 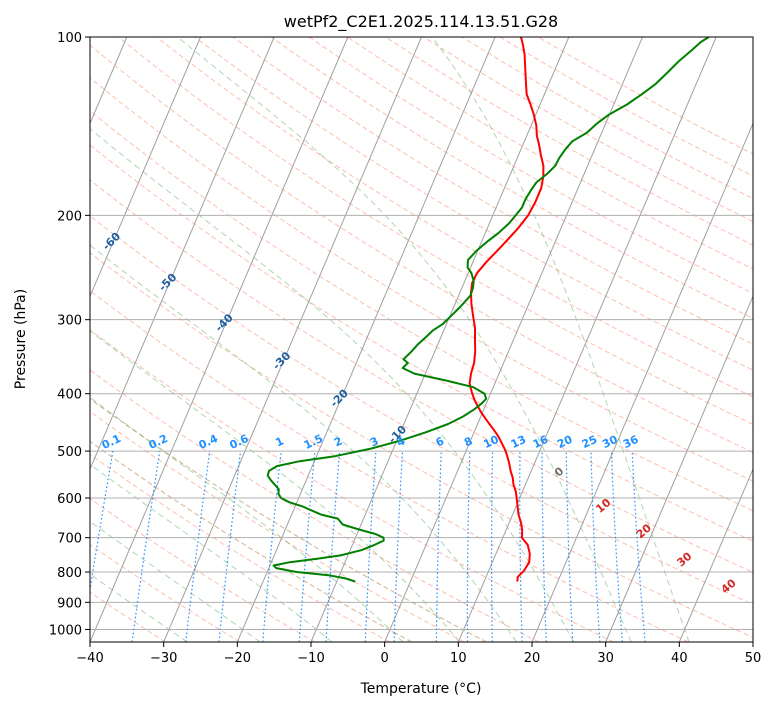 I want to click on mixing-ratio-label: 25, so click(x=589, y=442).